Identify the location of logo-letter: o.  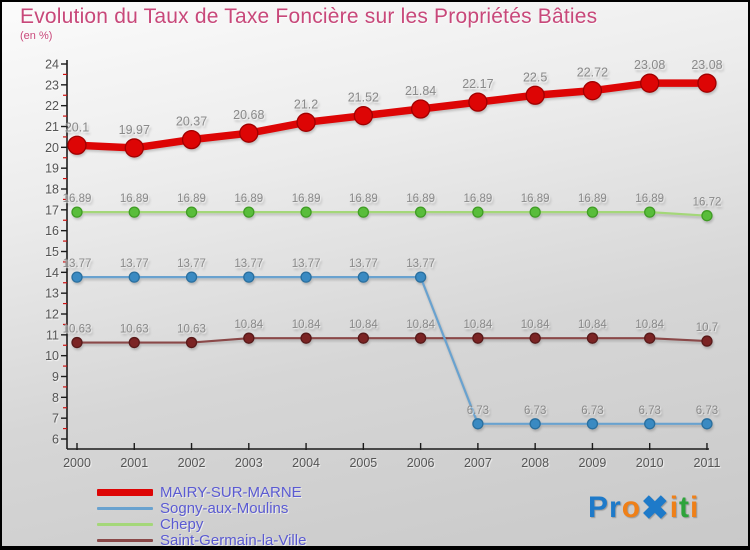
(631, 507).